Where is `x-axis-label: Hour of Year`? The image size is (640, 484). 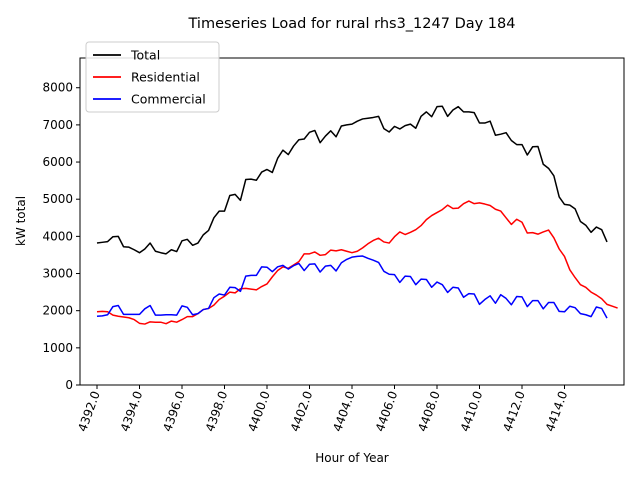
x-axis-label: Hour of Year is located at coordinates (352, 458).